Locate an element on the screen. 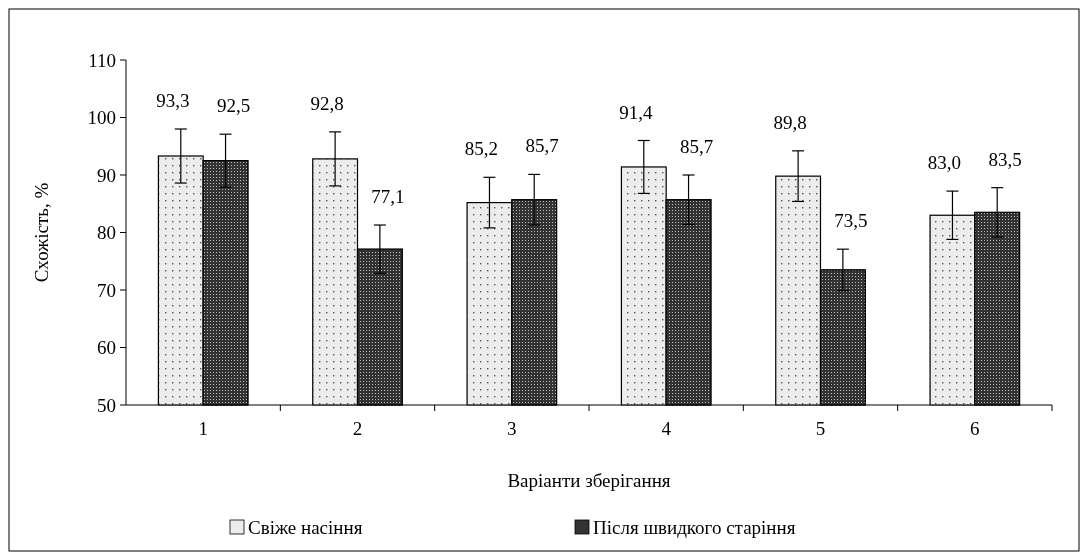 This screenshot has width=1088, height=560. x-axis-title: Варіанти зберігання is located at coordinates (589, 480).